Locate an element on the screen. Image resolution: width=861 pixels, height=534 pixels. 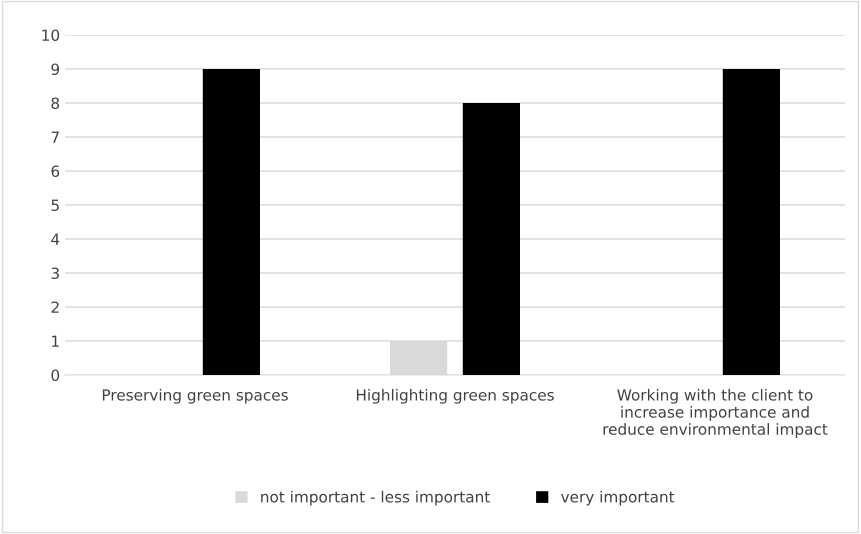
x-tick-label: Preserving green spaces is located at coordinates (195, 396).